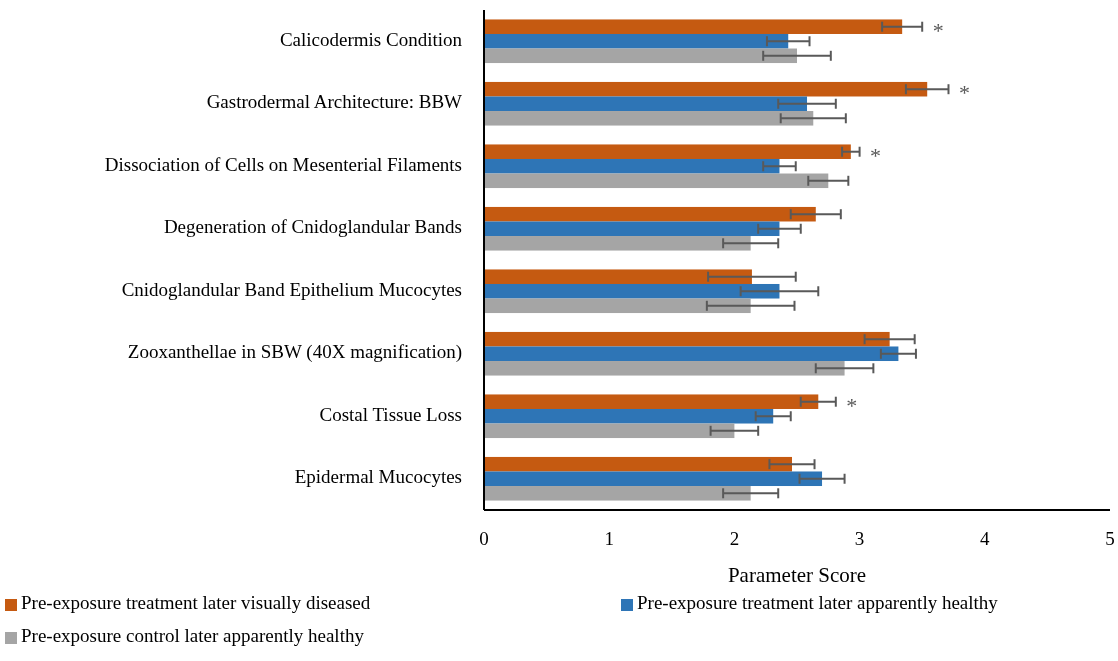 This screenshot has height=661, width=1118. I want to click on x-axis-title: Parameter Score, so click(797, 575).